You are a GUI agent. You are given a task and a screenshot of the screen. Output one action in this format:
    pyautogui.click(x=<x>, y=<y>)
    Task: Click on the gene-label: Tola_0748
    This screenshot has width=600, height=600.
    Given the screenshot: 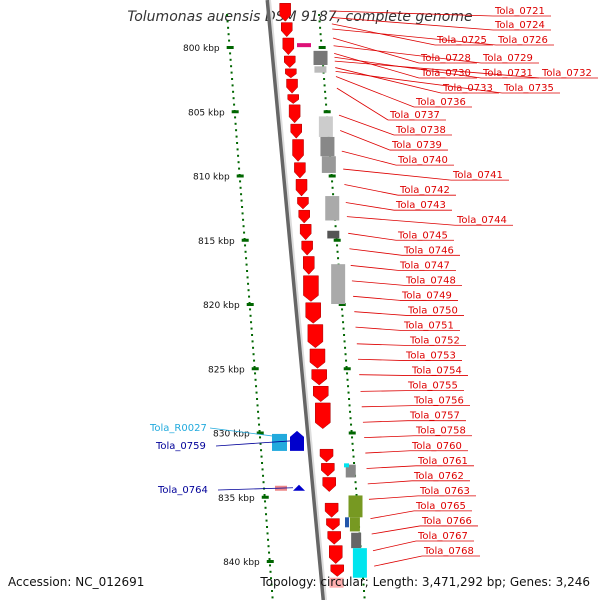 What is the action you would take?
    pyautogui.click(x=430, y=280)
    